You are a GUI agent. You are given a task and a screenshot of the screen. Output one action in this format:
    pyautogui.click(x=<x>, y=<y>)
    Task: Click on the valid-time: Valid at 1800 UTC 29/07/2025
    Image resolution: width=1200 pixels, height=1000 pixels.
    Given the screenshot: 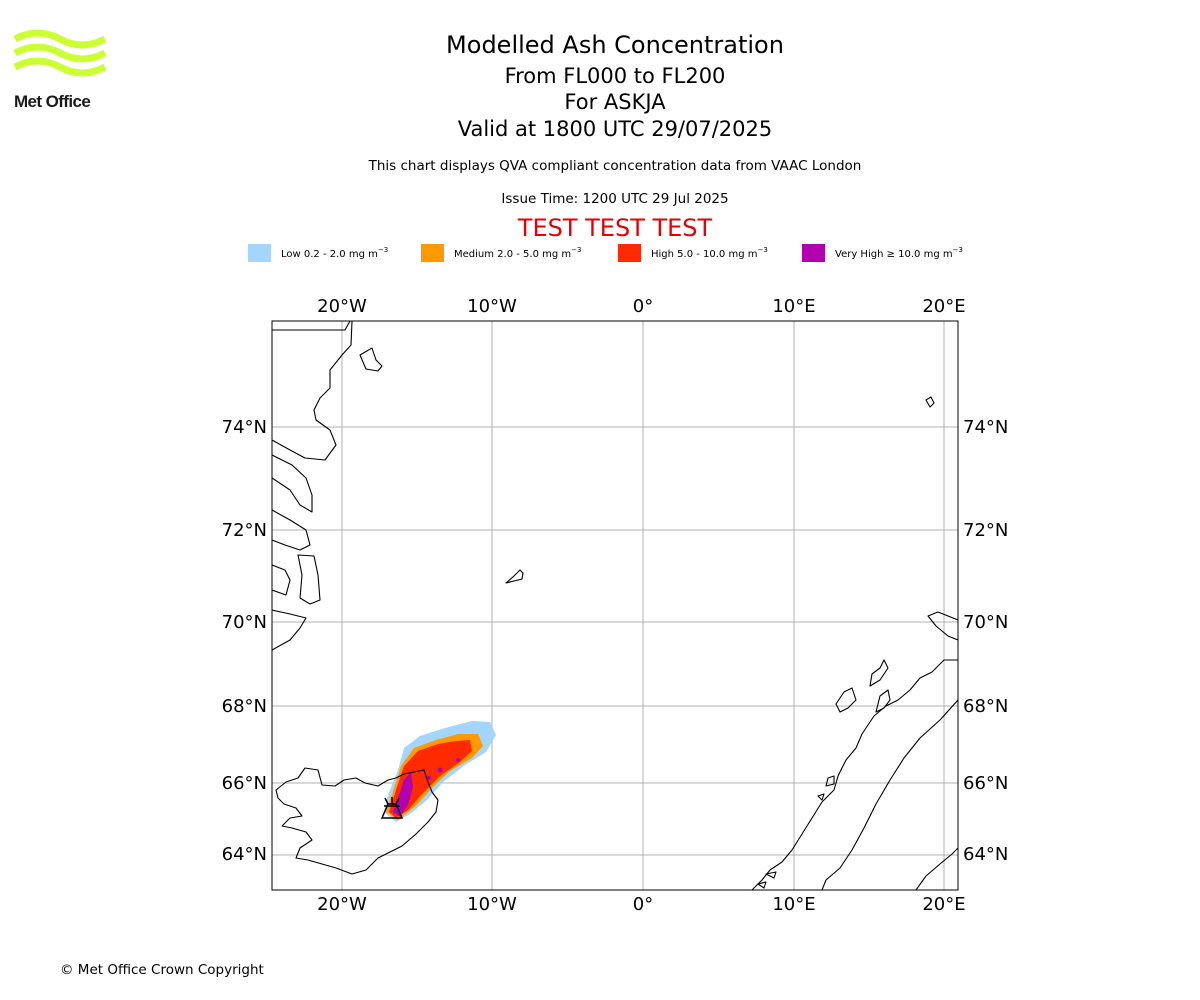 What is the action you would take?
    pyautogui.click(x=615, y=129)
    